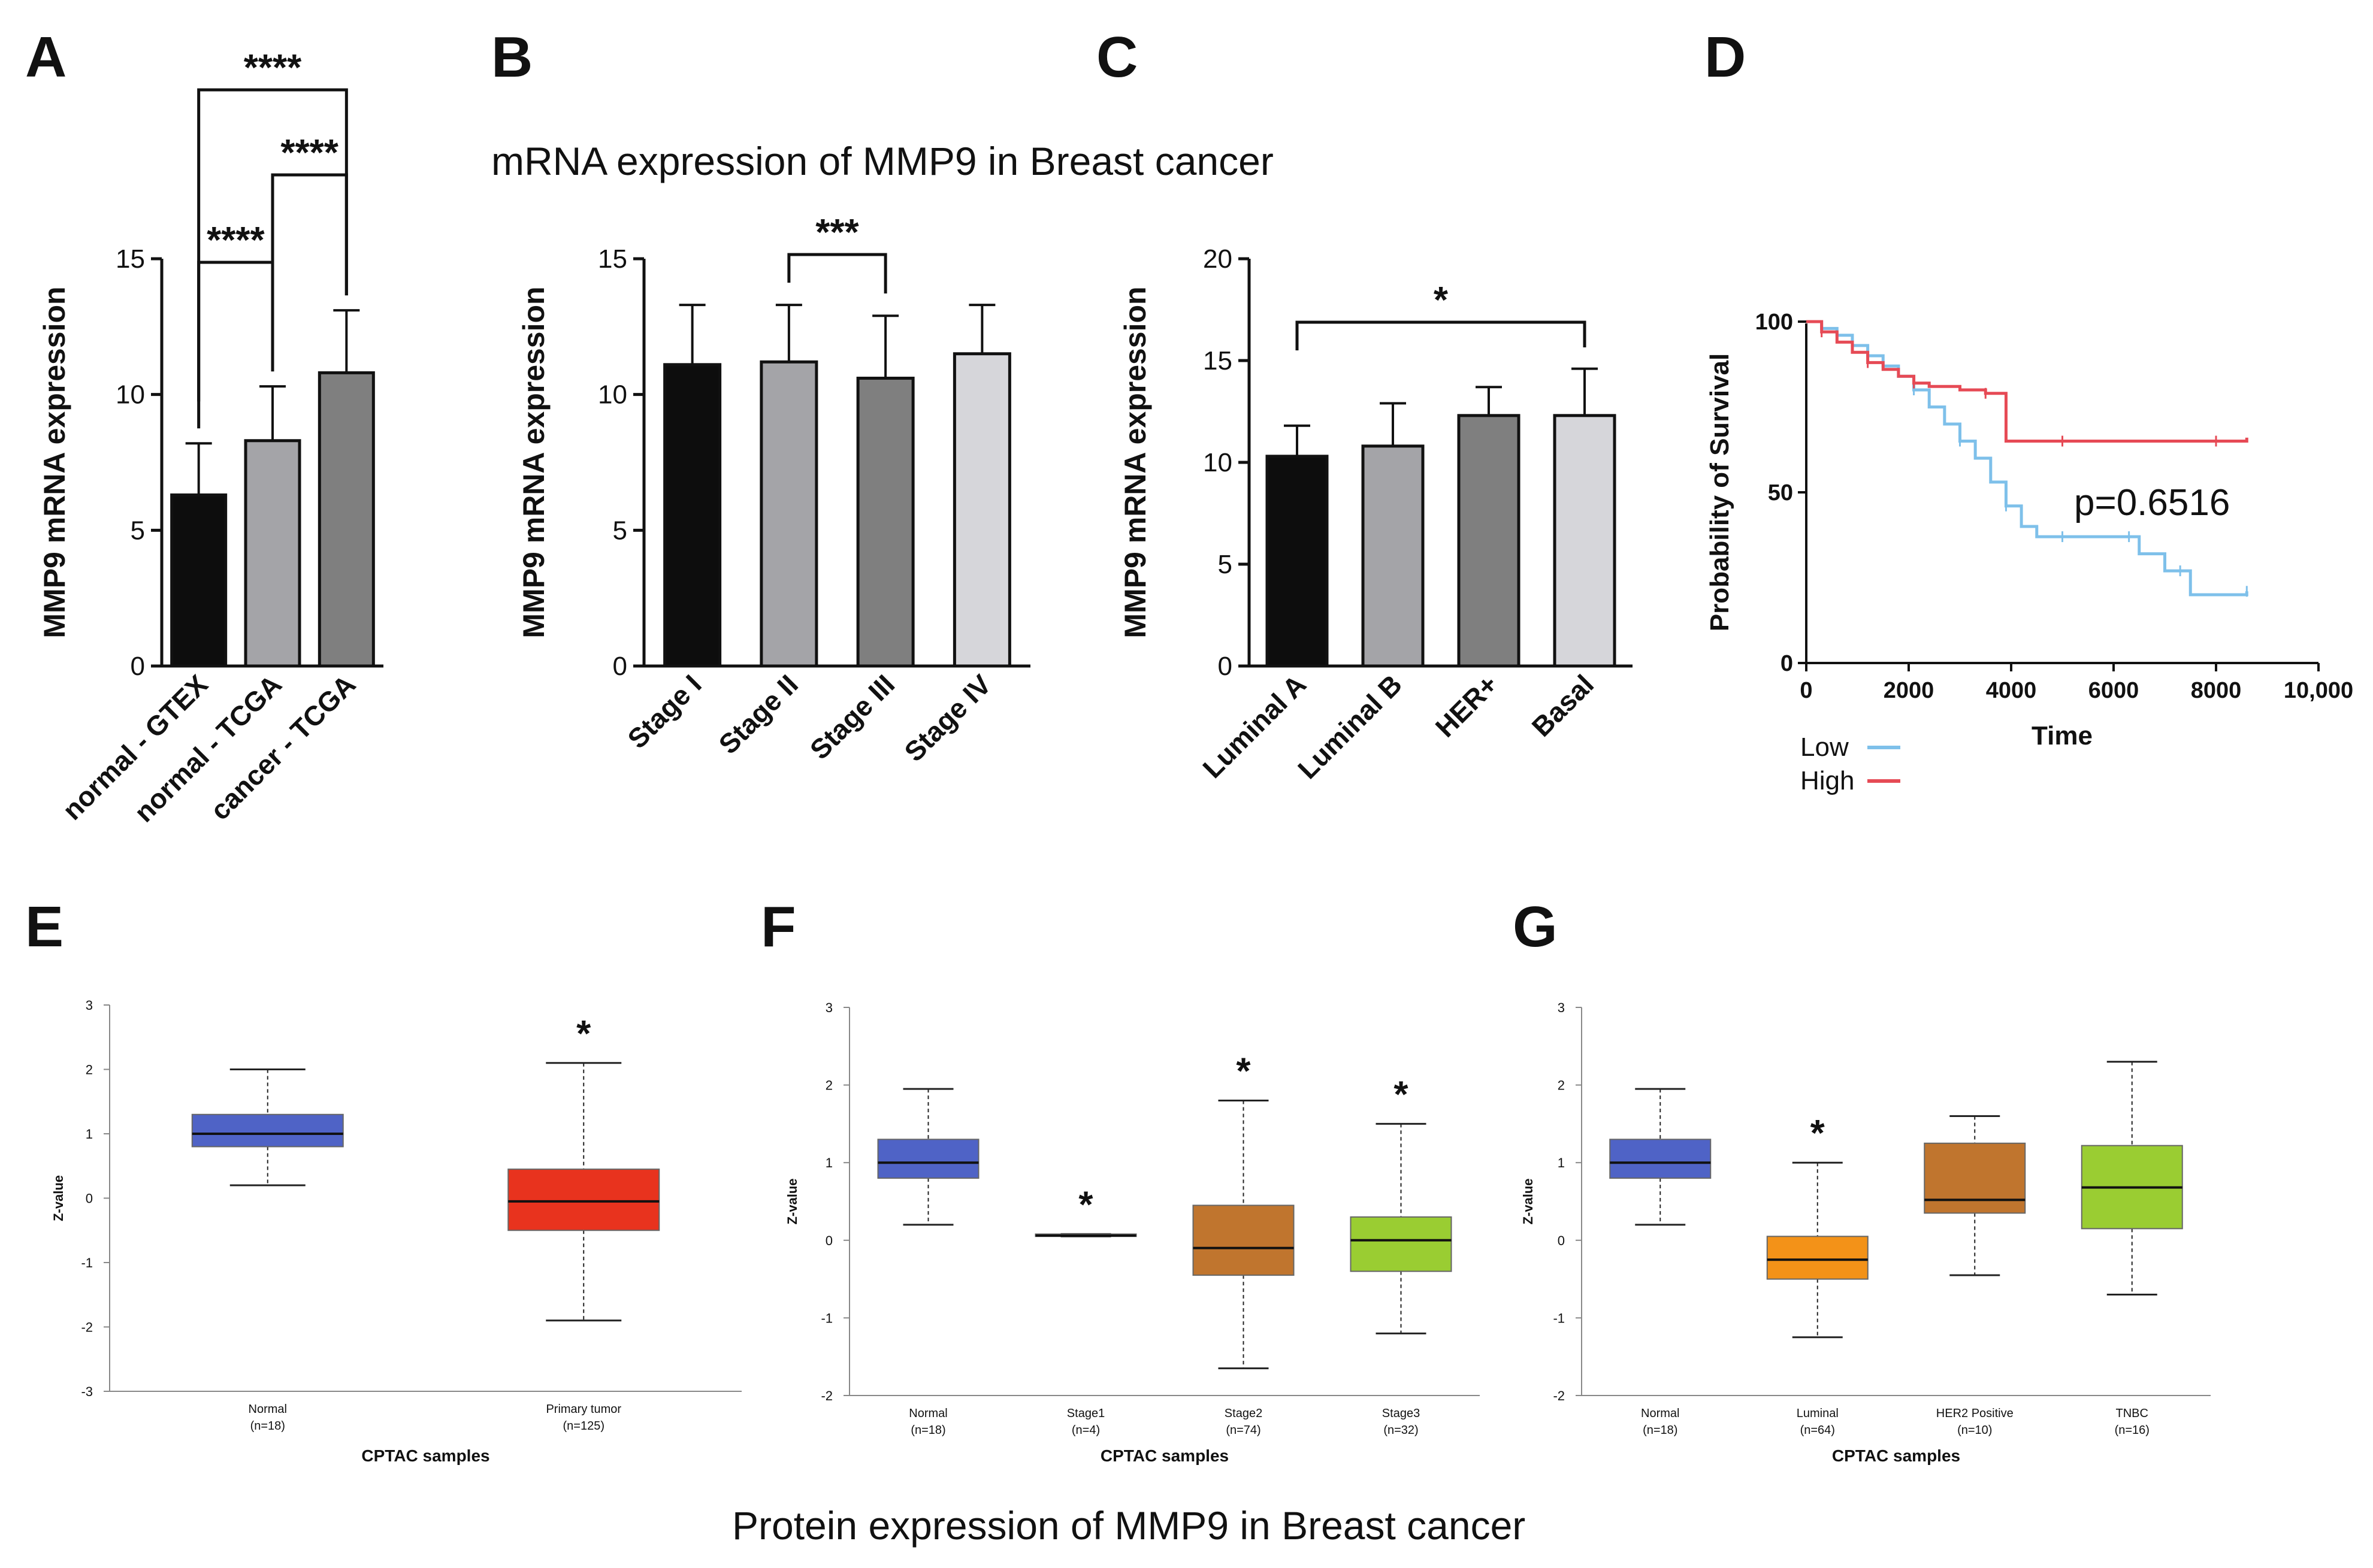 This screenshot has width=2373, height=1568. Describe the element at coordinates (1086, 1413) in the screenshot. I see `group-label-stage1: Stage1` at that location.